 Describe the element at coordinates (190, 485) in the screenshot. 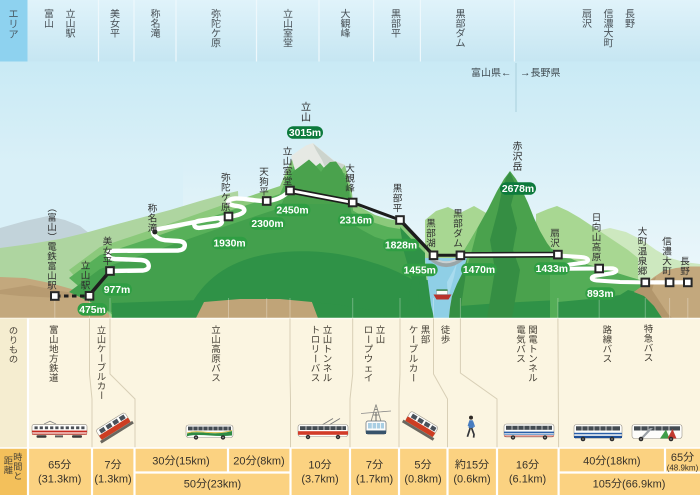

I see `svg-text: 50` at that location.